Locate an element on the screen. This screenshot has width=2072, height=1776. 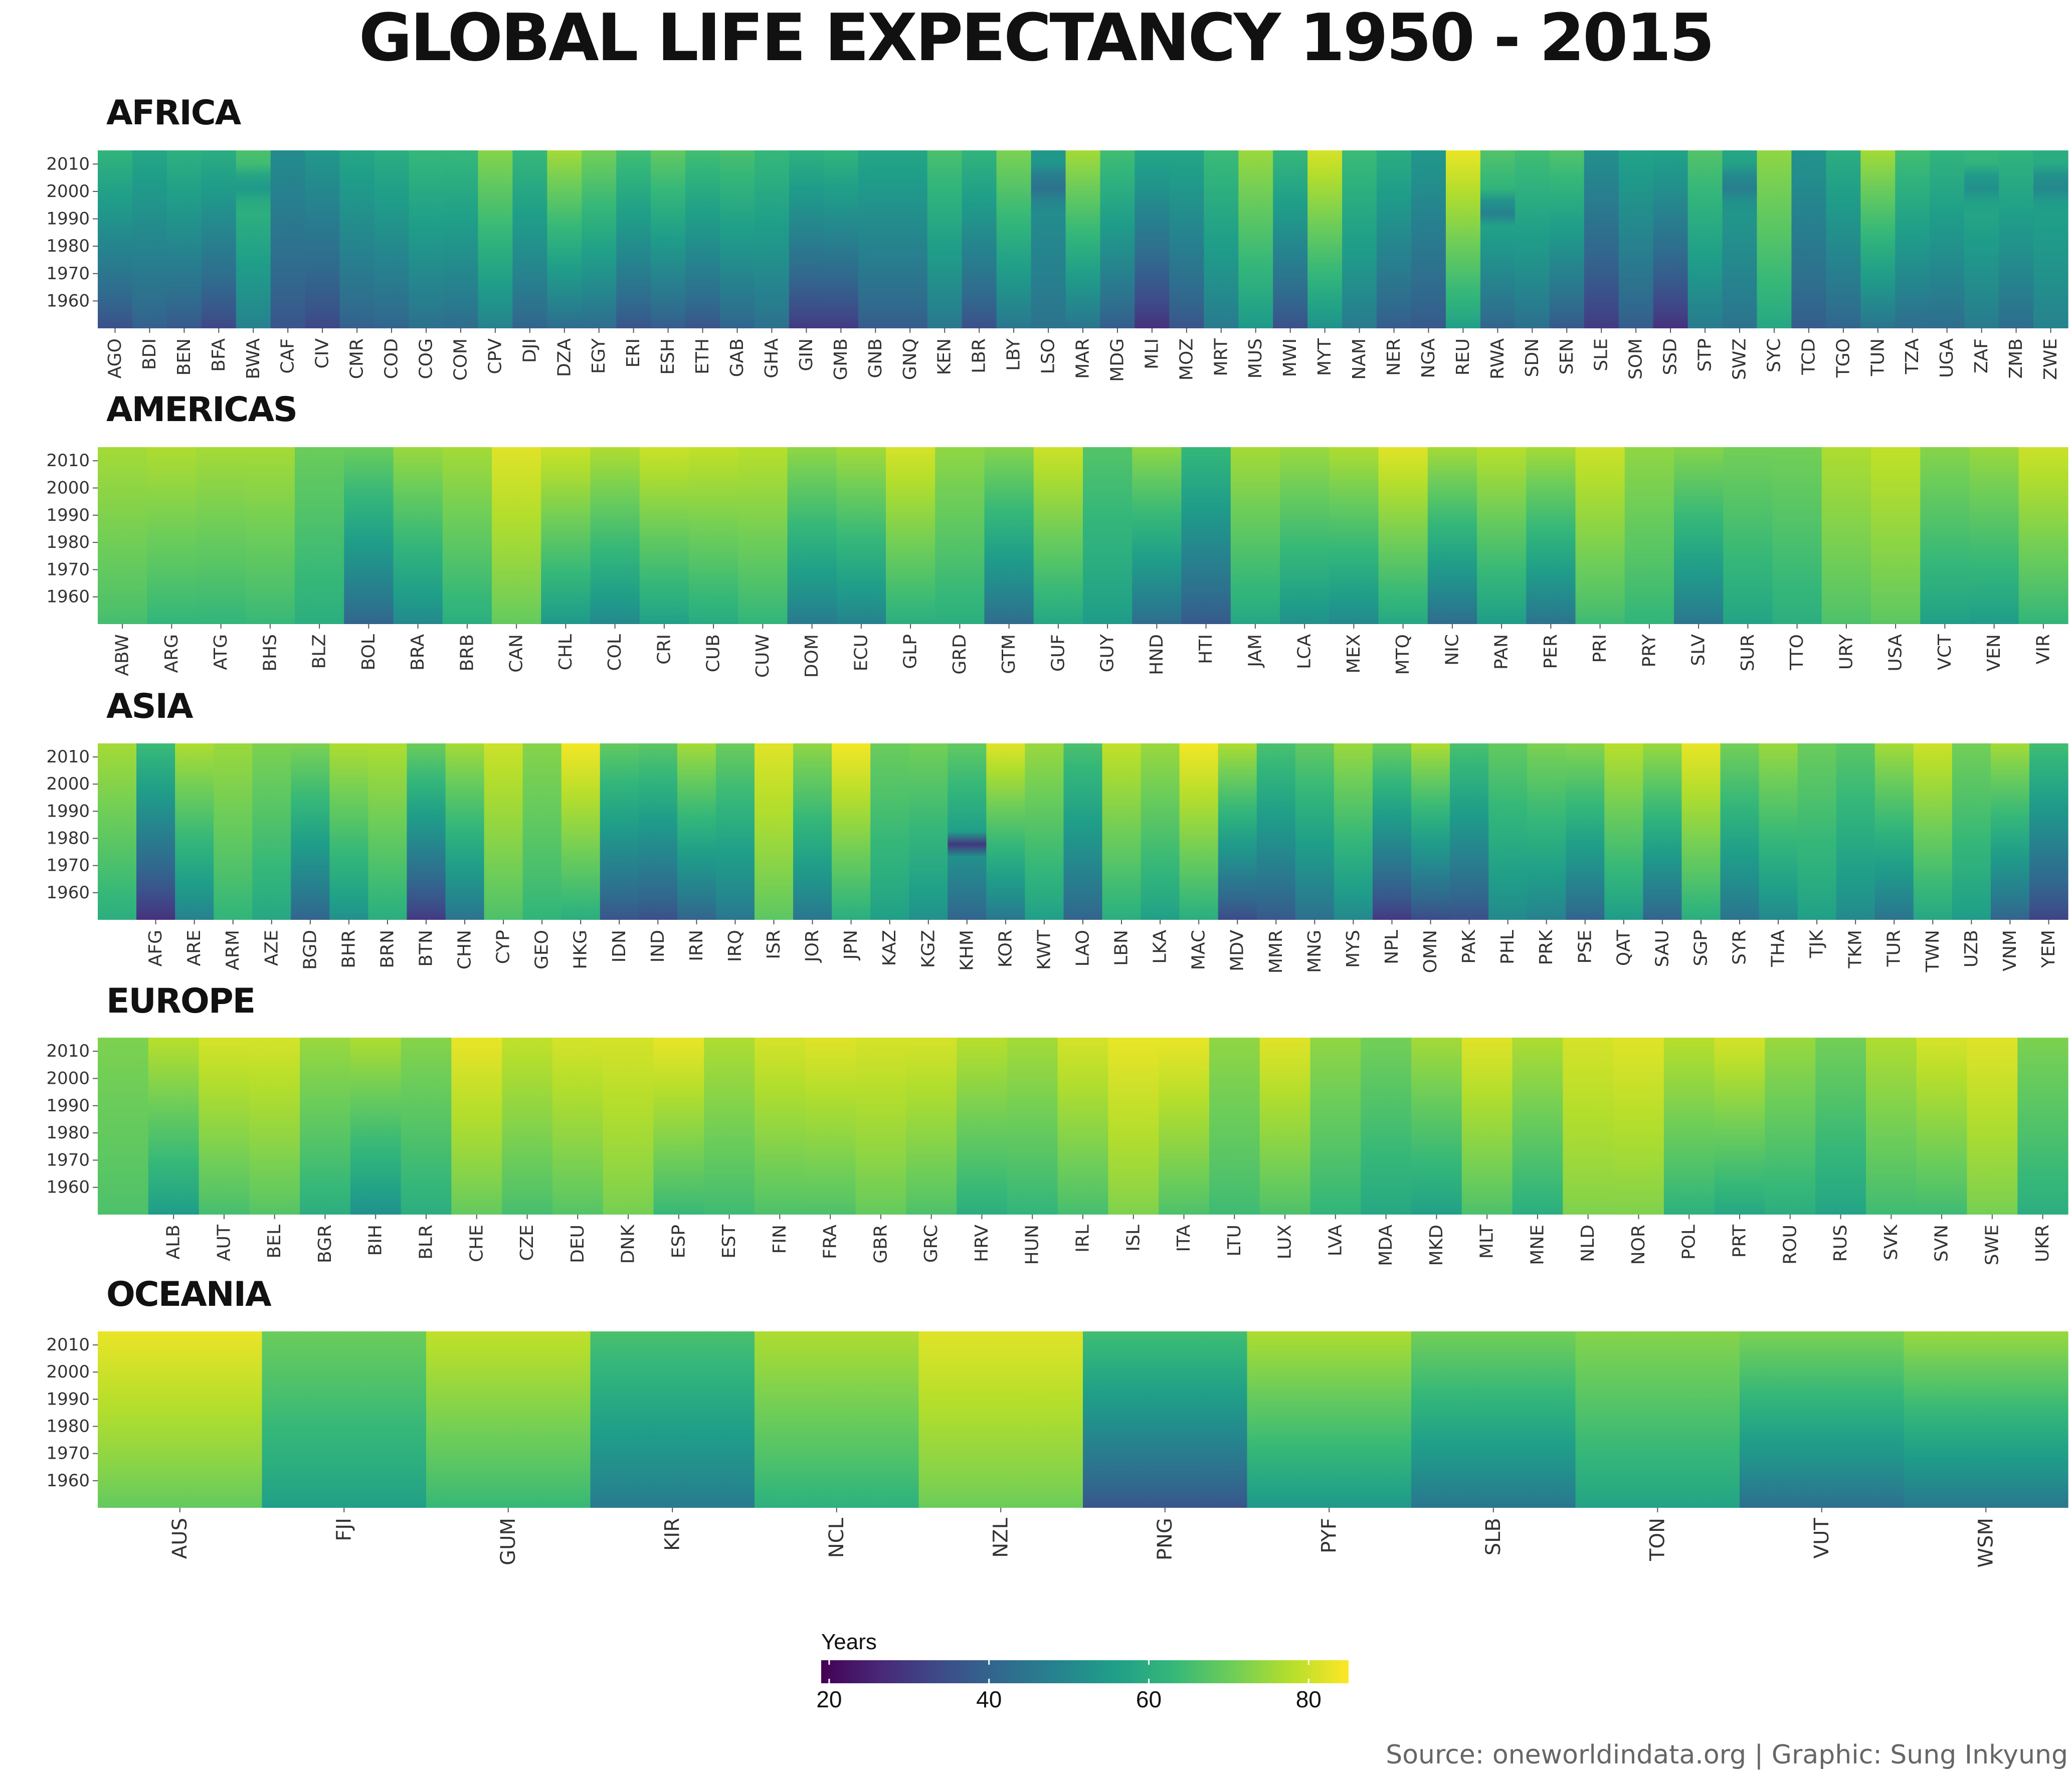
heat-cell-mex is located at coordinates (1354, 535).